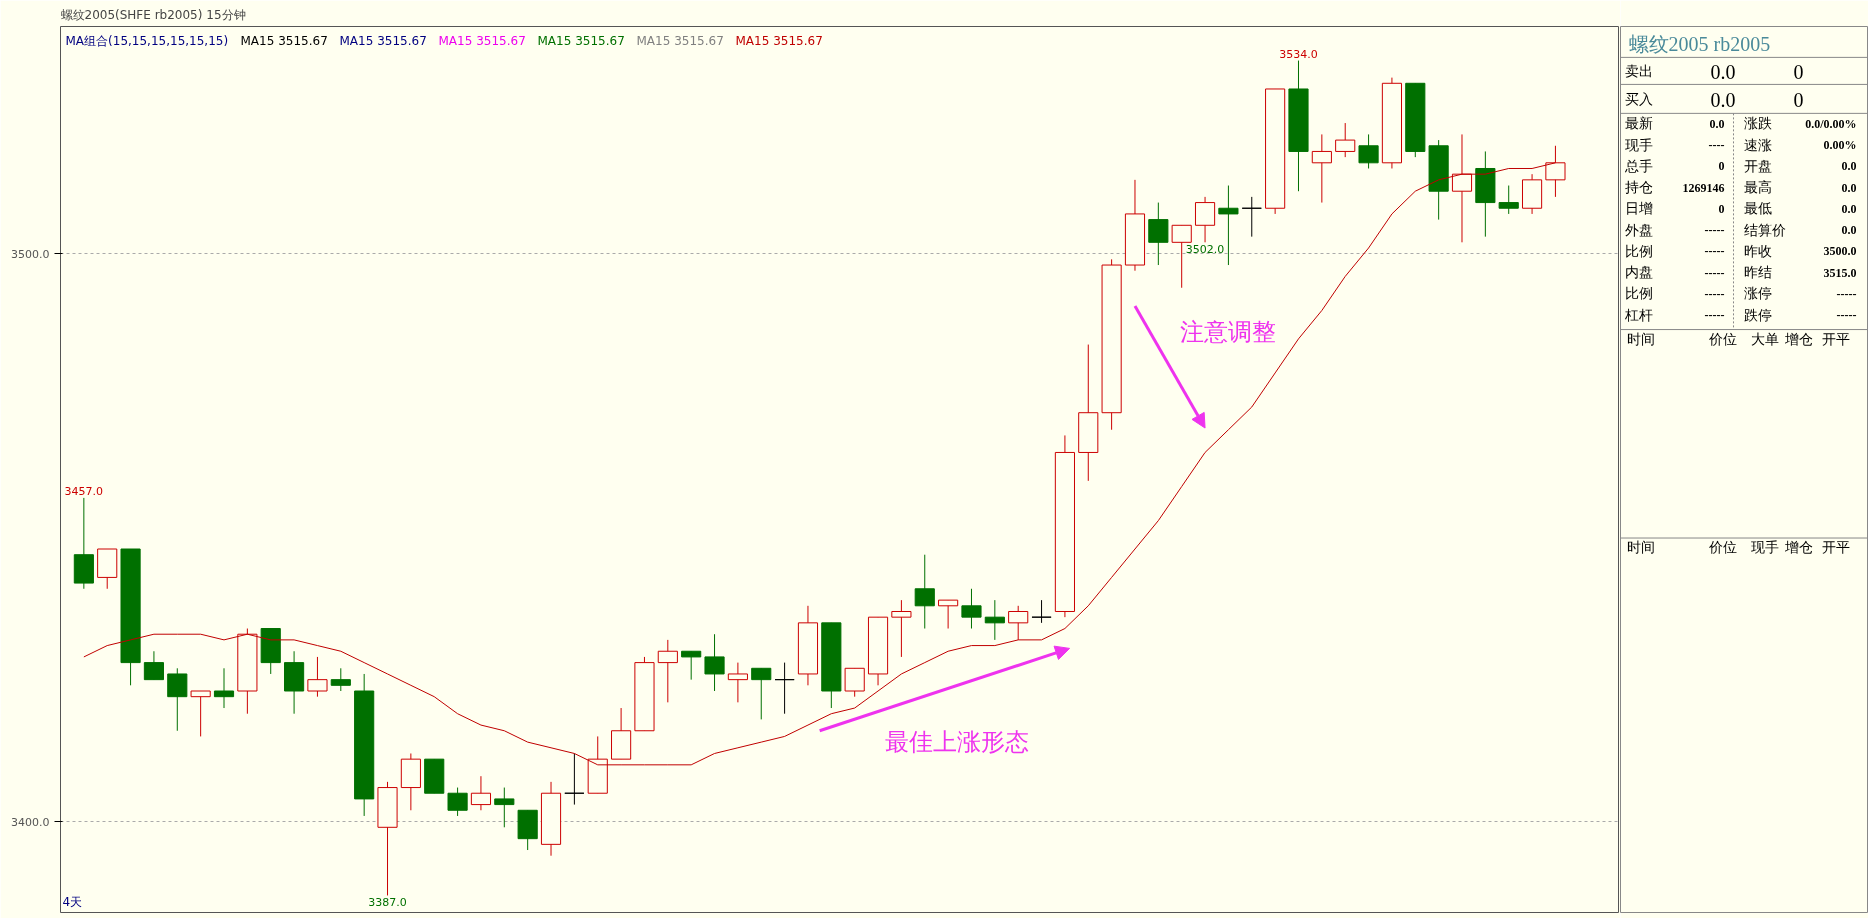 This screenshot has width=1868, height=918. Describe the element at coordinates (1638, 209) in the screenshot. I see `text: 日增` at that location.